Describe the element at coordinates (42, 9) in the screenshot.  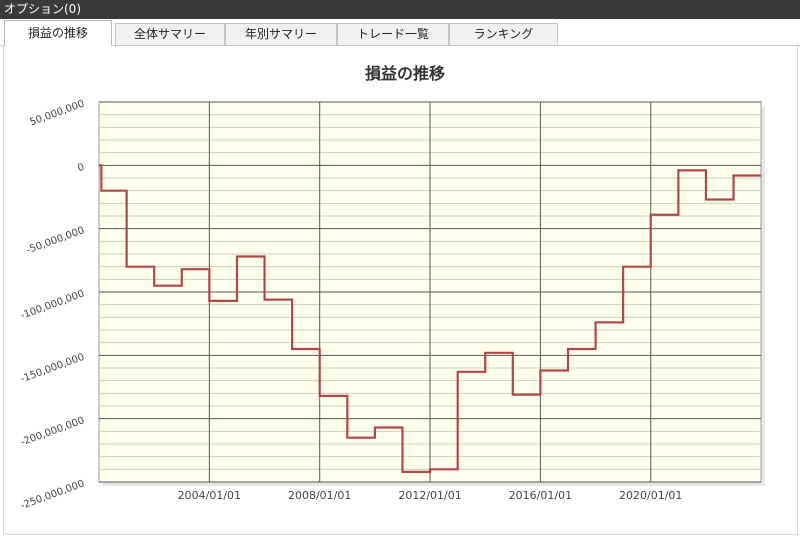
I see `window-title: オプション(0)` at that location.